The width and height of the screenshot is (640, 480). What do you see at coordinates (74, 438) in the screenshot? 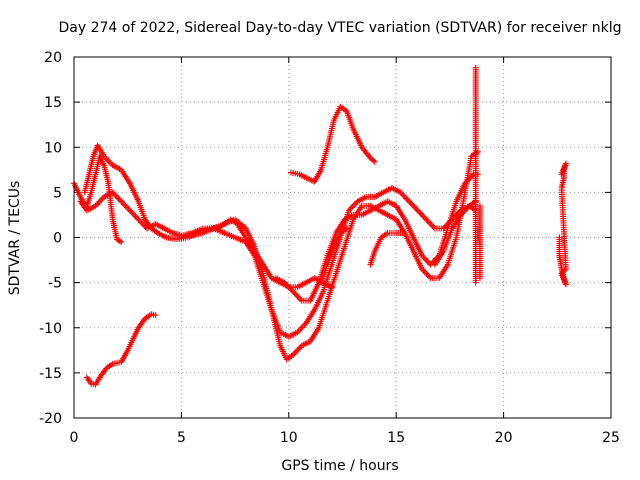
I see `x-tick-label: 0` at bounding box center [74, 438].